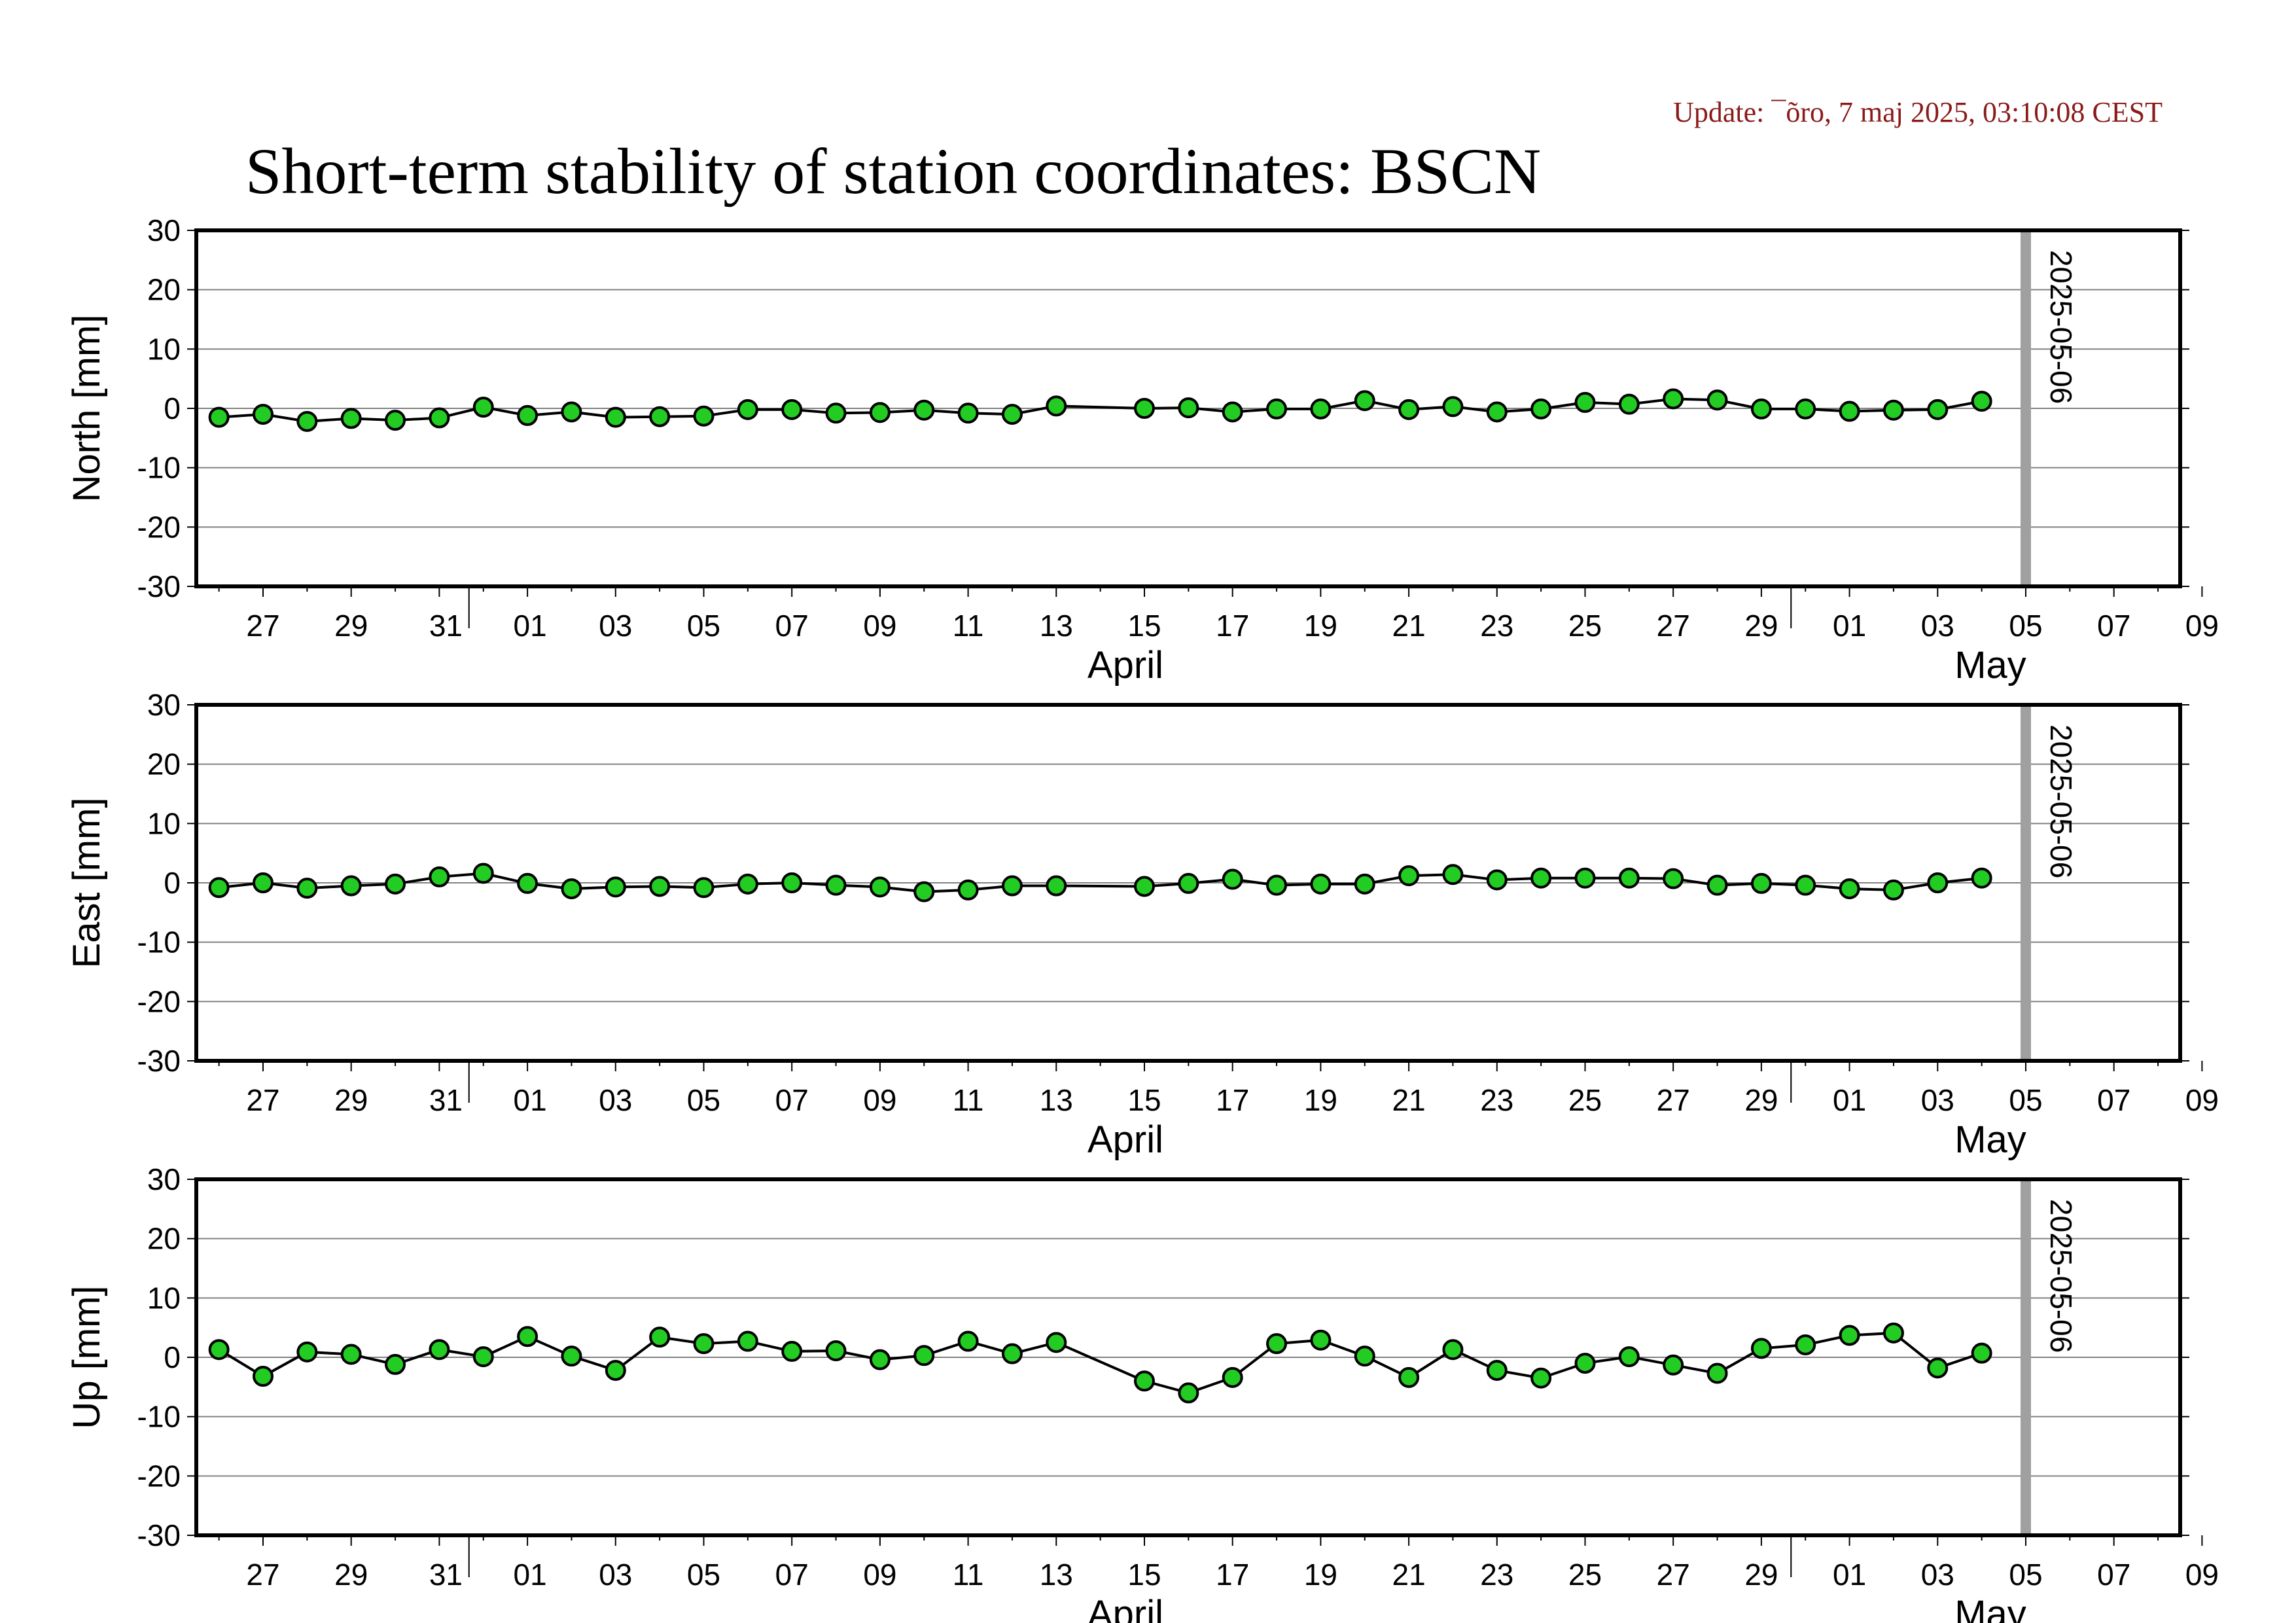 The width and height of the screenshot is (2296, 1623). What do you see at coordinates (968, 626) in the screenshot?
I see `x-tick-label: 11` at bounding box center [968, 626].